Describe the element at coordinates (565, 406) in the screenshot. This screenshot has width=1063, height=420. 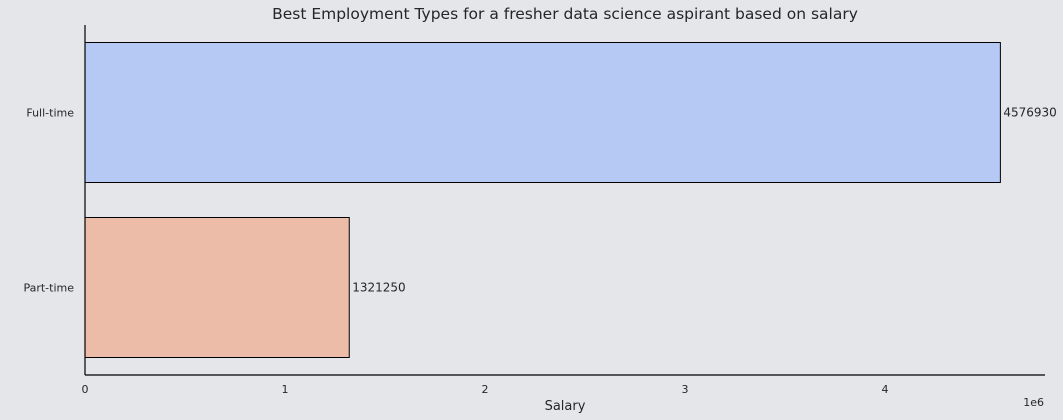
I see `x-axis-label: Salary` at that location.